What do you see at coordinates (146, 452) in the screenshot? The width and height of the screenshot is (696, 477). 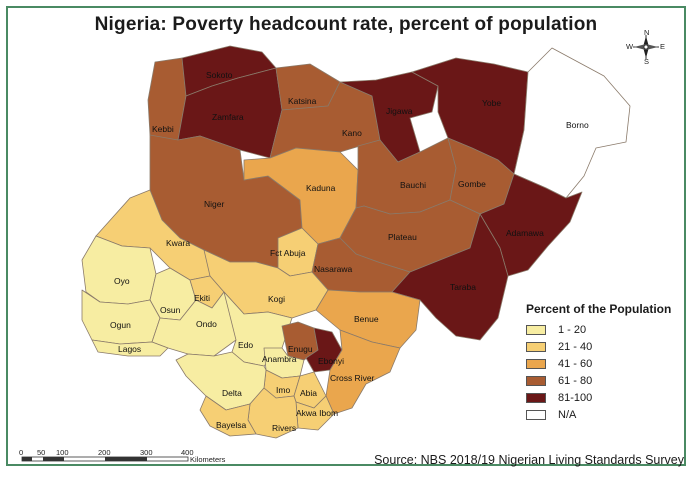 I see `scale-tick: 300` at bounding box center [146, 452].